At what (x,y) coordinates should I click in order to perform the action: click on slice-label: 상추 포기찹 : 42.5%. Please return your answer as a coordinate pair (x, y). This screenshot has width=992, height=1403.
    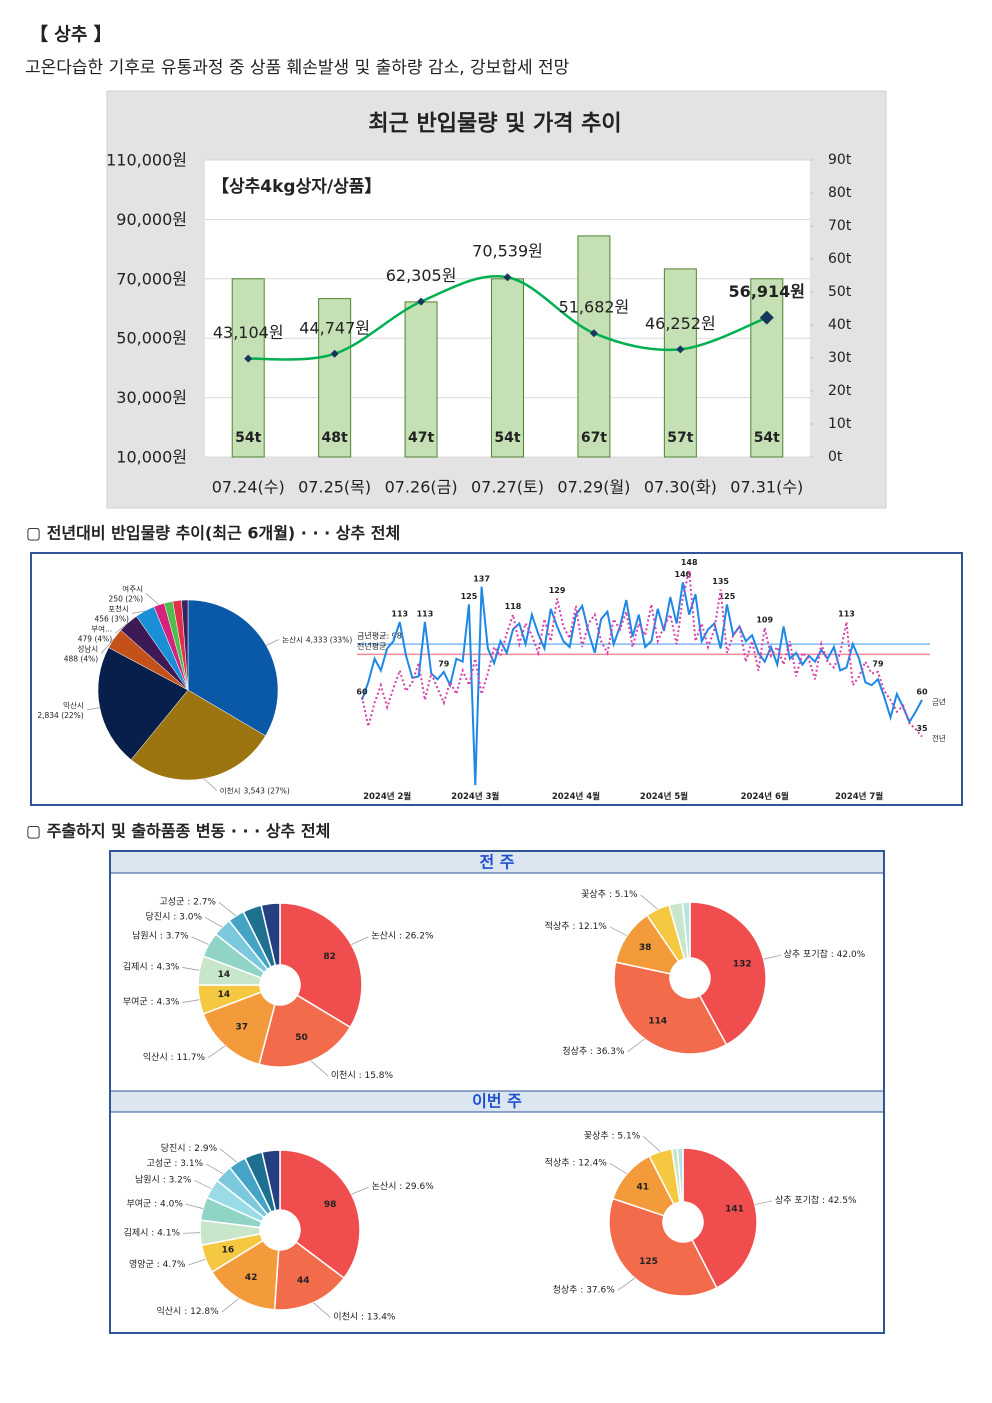
    Looking at the image, I should click on (816, 1200).